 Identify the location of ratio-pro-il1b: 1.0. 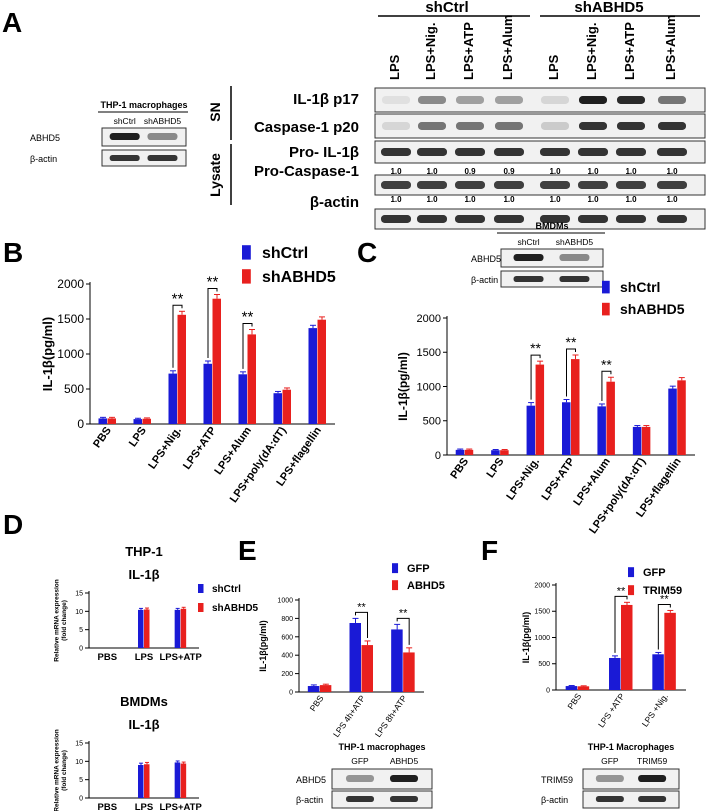
(432, 171).